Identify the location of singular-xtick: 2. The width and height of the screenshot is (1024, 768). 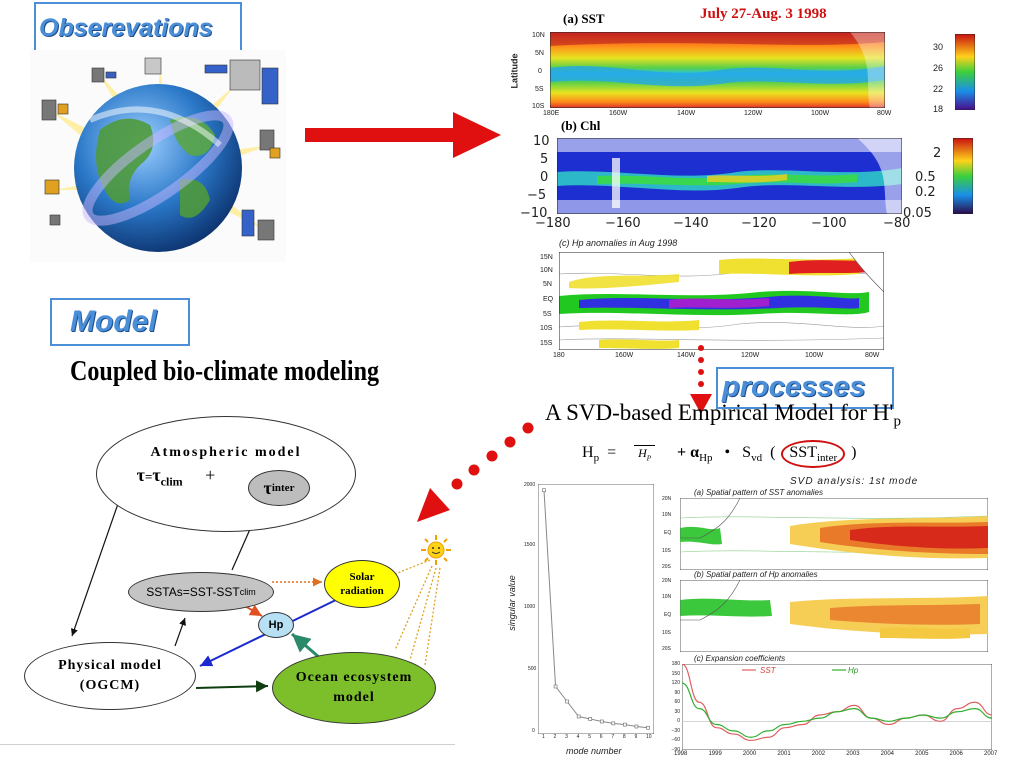
(555, 737).